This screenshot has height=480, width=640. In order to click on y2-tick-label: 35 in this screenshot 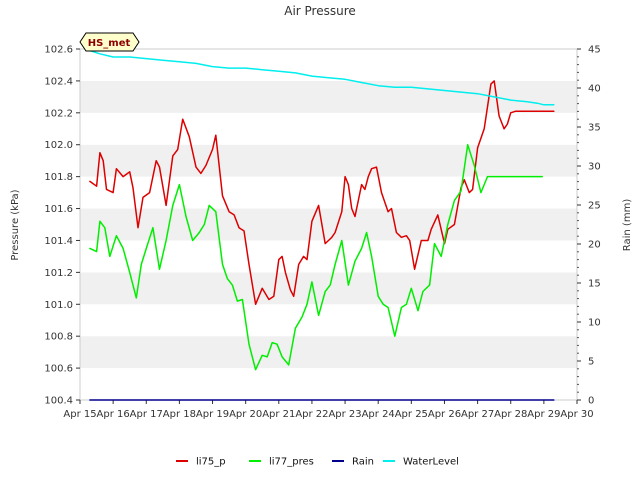, I will do `click(594, 128)`.